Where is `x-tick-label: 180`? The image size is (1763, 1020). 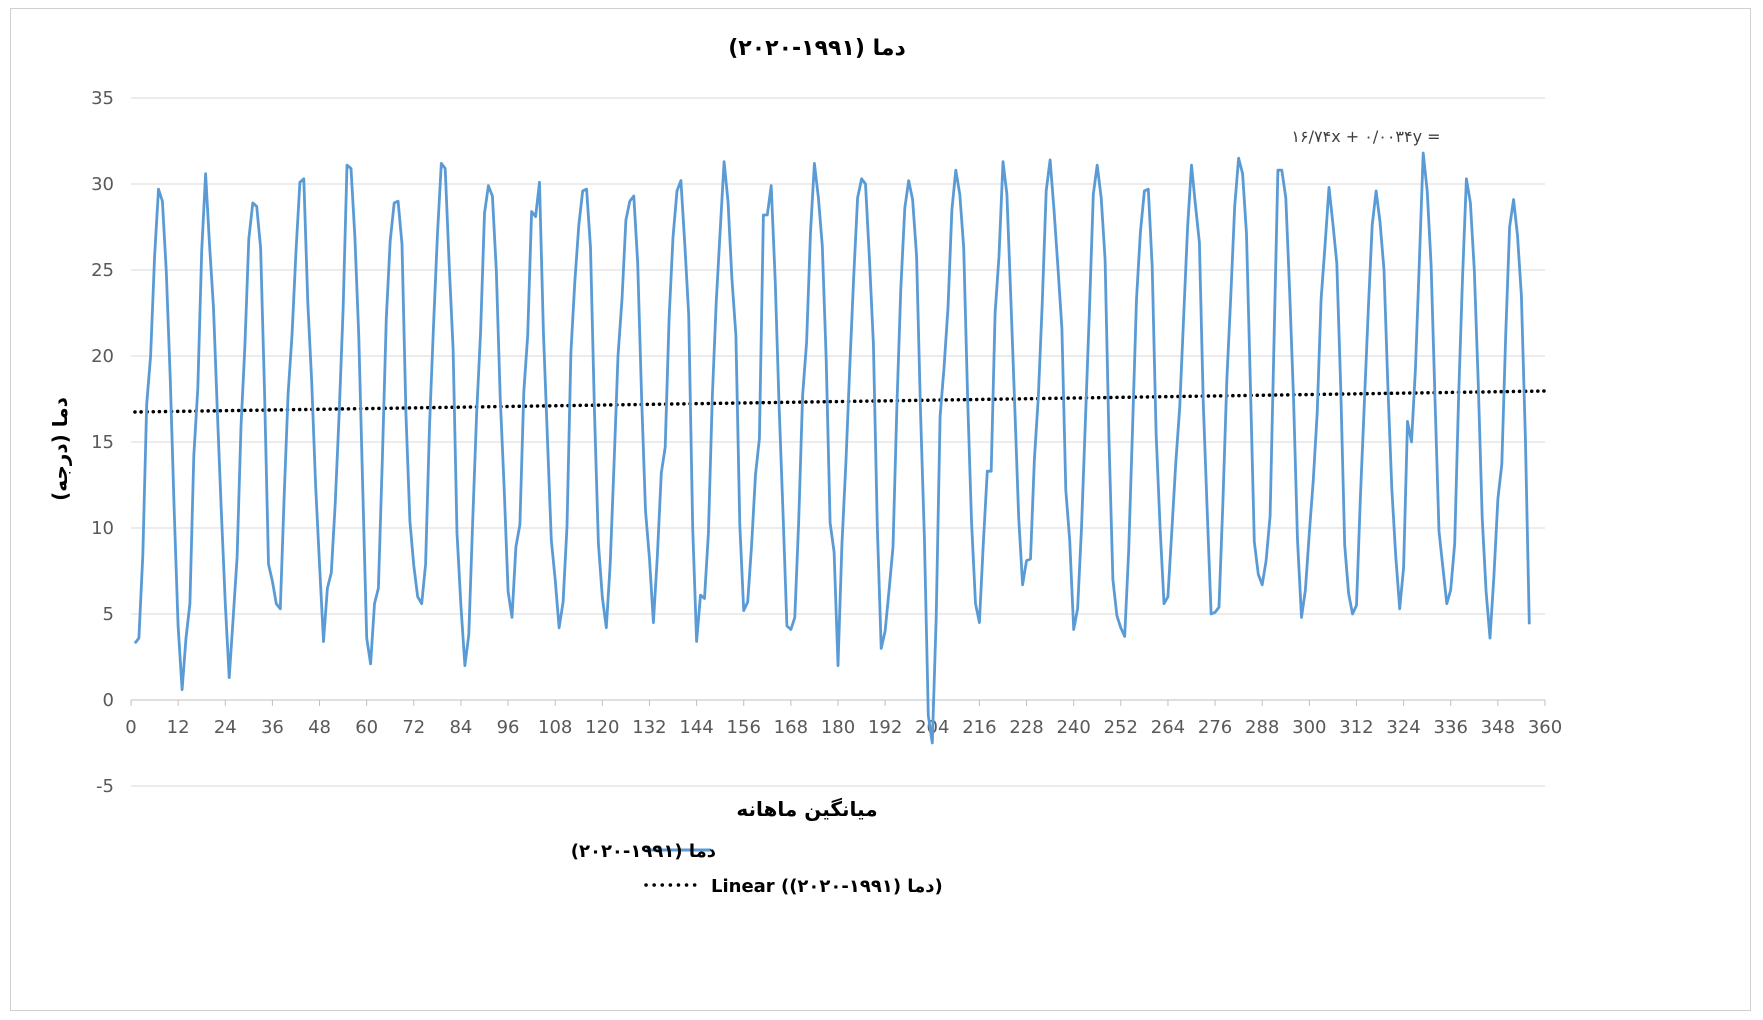 x-tick-label: 180 is located at coordinates (838, 727).